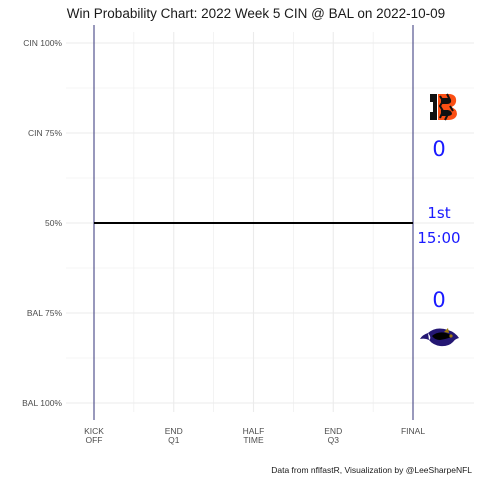 The height and width of the screenshot is (480, 480). Describe the element at coordinates (254, 431) in the screenshot. I see `x-tick-label: HALF` at that location.